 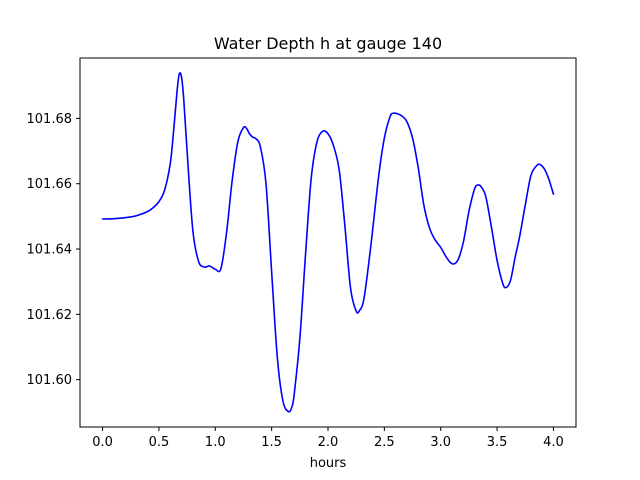 I want to click on x-axis: 0.0 0.5 1.0 1.5 2.0 2.5 3.0 3.5 4.0, so click(x=328, y=438).